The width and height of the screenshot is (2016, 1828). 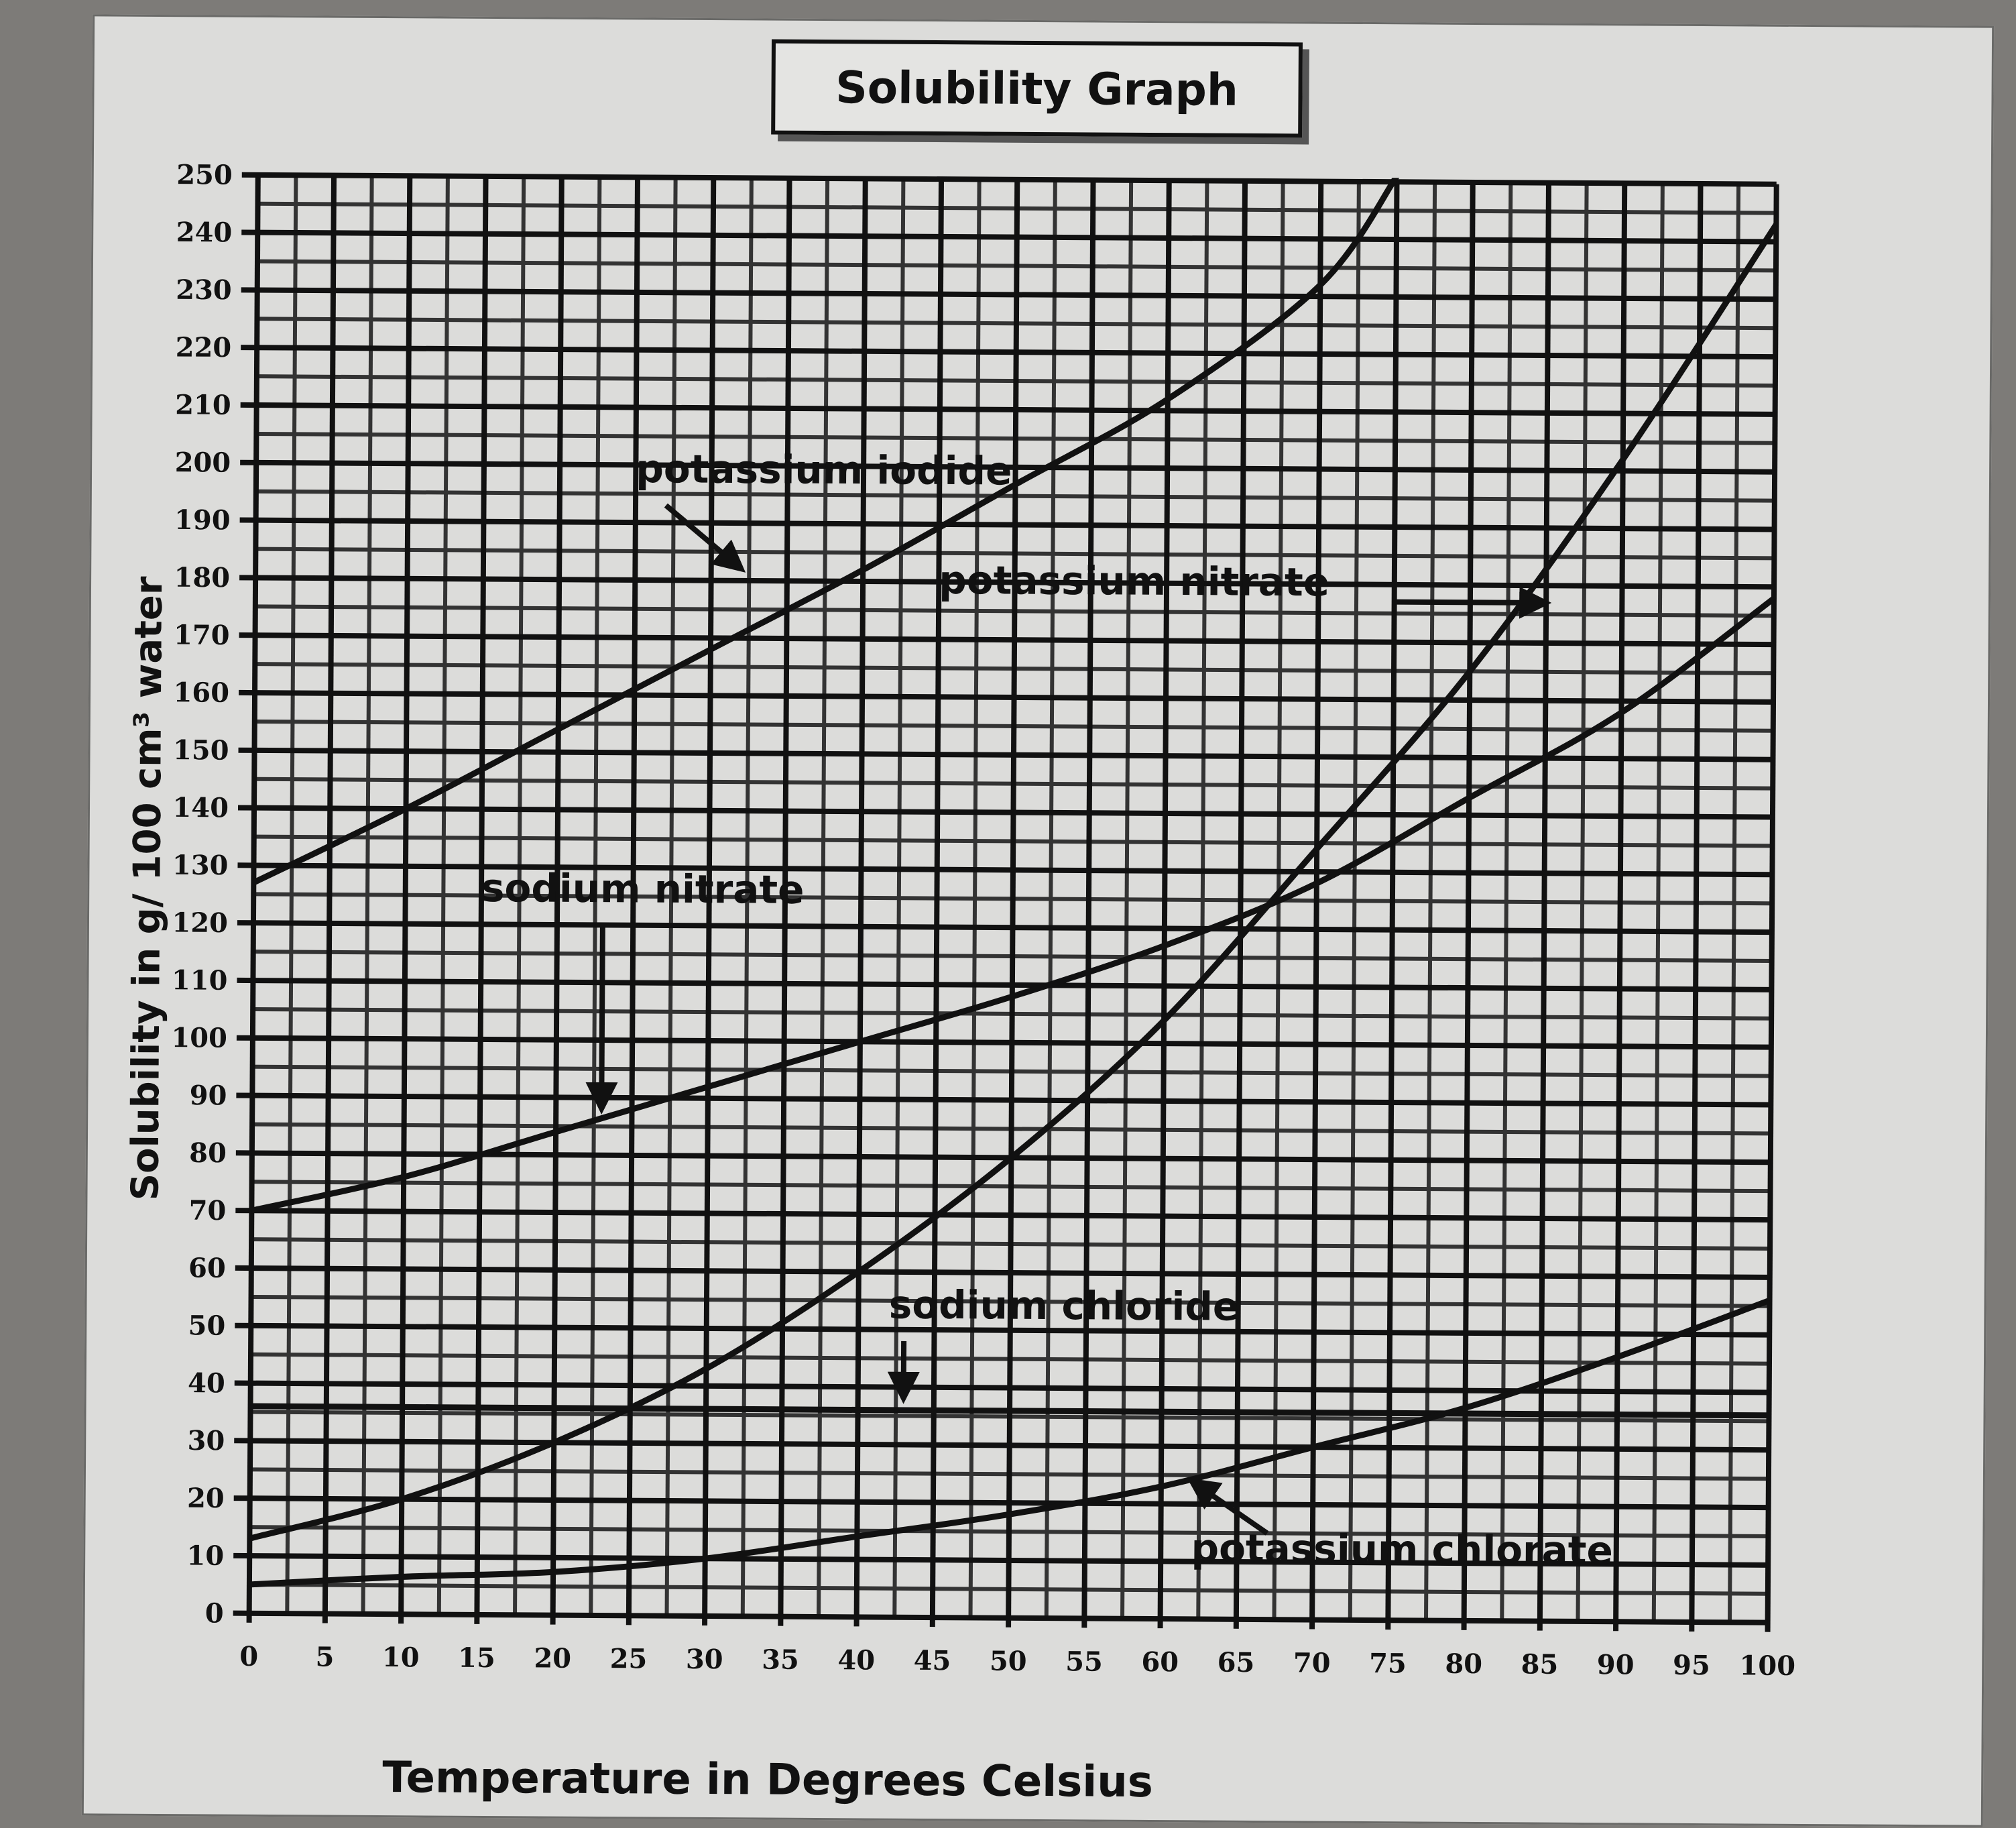 What do you see at coordinates (204, 175) in the screenshot?
I see `y-tick-label: 250` at bounding box center [204, 175].